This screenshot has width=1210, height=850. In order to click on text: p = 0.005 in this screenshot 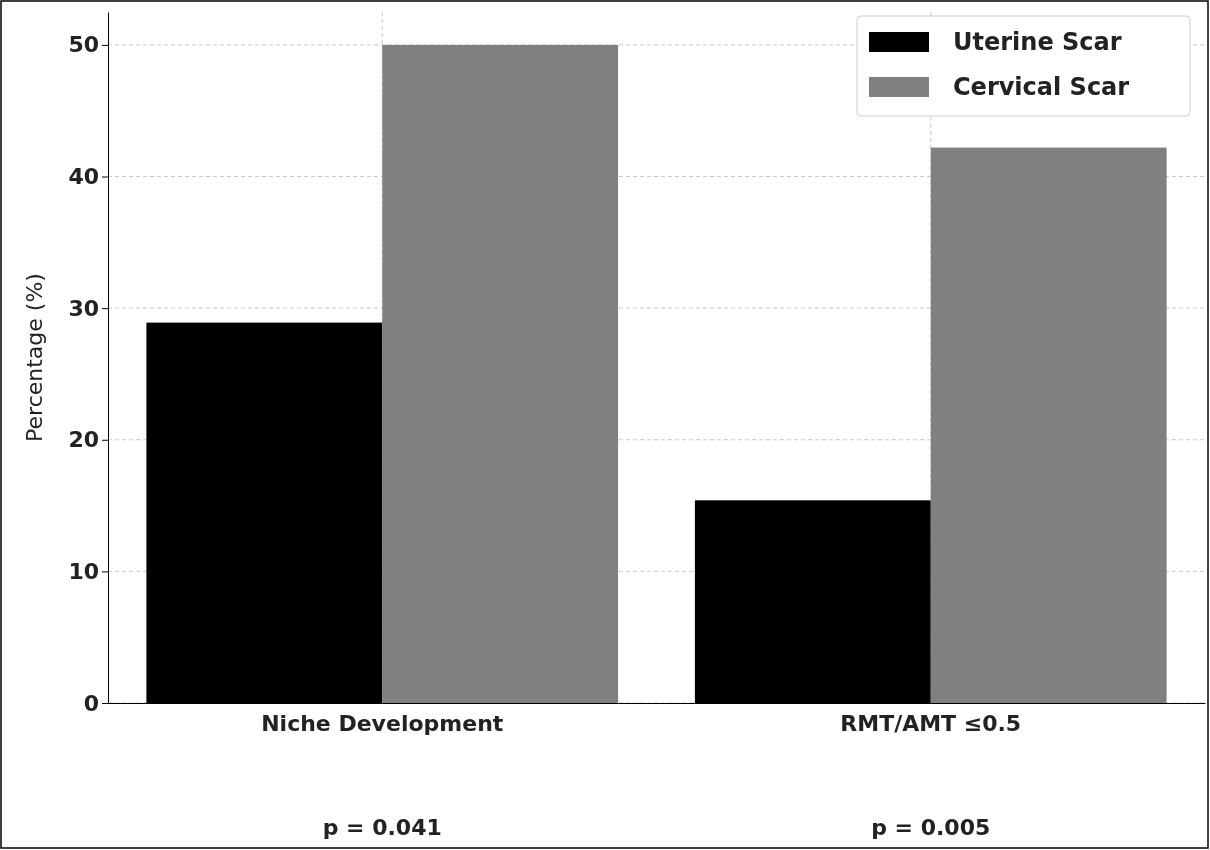, I will do `click(931, 827)`.